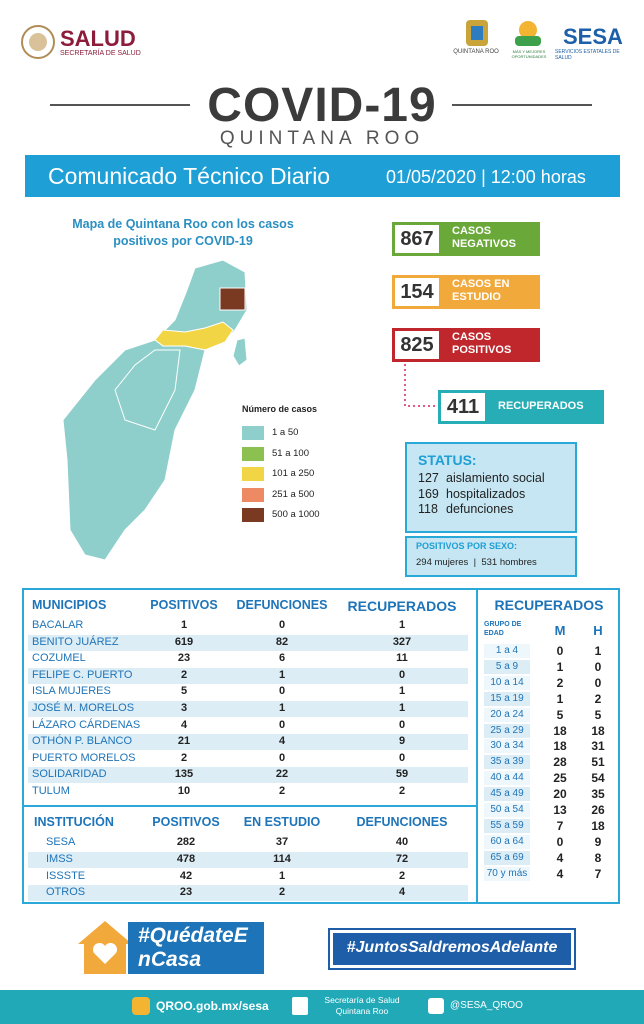  I want to click on table-cell: 22, so click(282, 774).